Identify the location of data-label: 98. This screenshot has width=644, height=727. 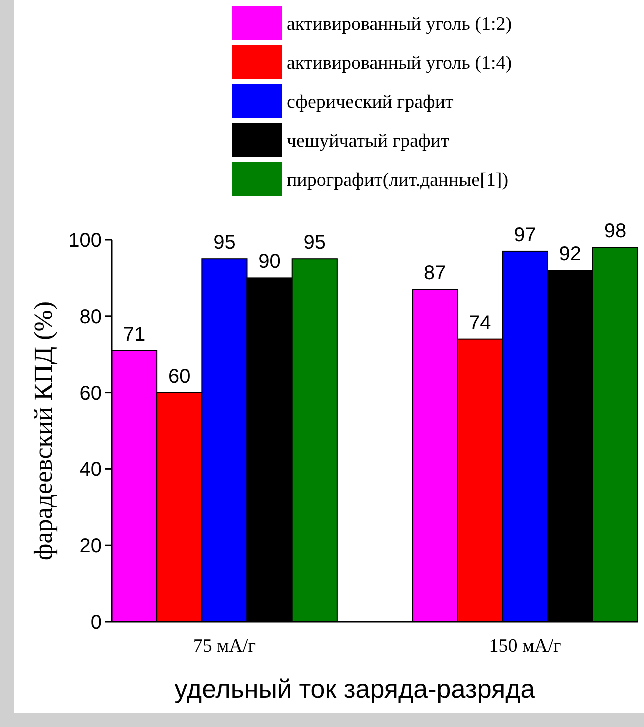
(615, 231).